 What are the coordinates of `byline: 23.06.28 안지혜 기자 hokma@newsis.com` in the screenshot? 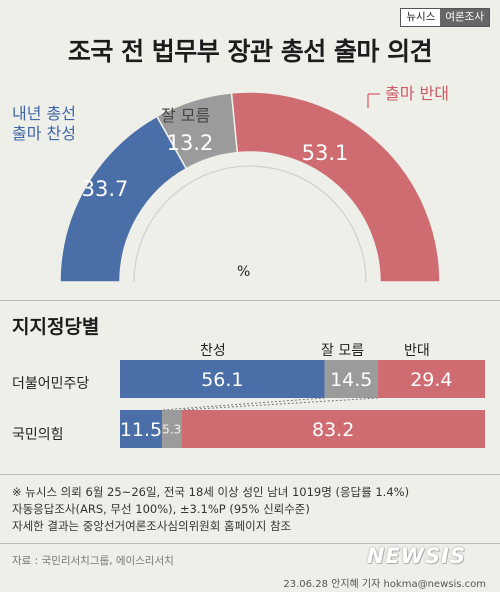 It's located at (384, 584).